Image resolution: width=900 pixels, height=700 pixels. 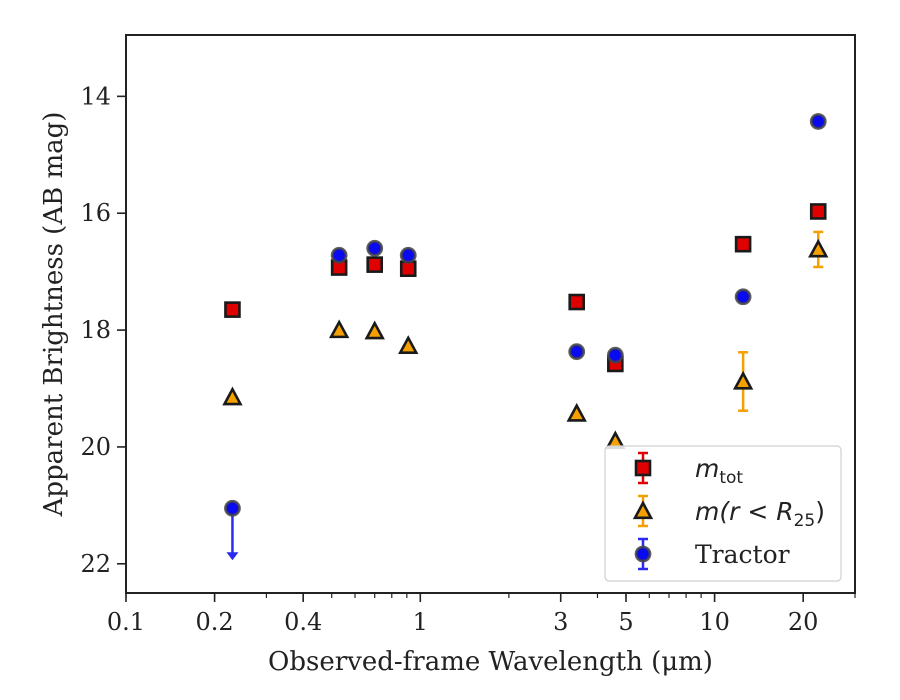 What do you see at coordinates (126, 622) in the screenshot?
I see `x-tick-label: 0.1` at bounding box center [126, 622].